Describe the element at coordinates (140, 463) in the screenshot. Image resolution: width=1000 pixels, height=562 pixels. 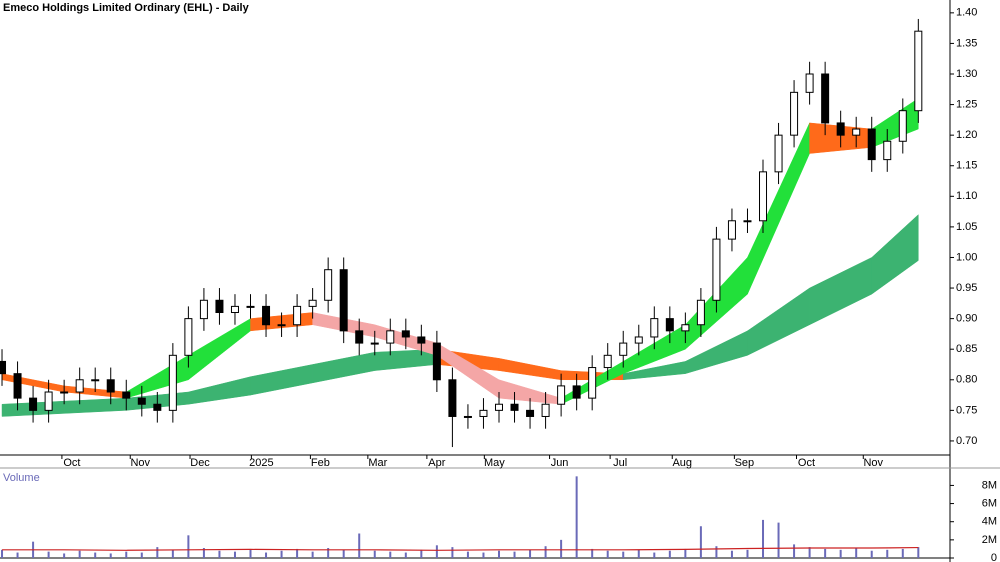
I see `x-tick-label: Nov` at that location.